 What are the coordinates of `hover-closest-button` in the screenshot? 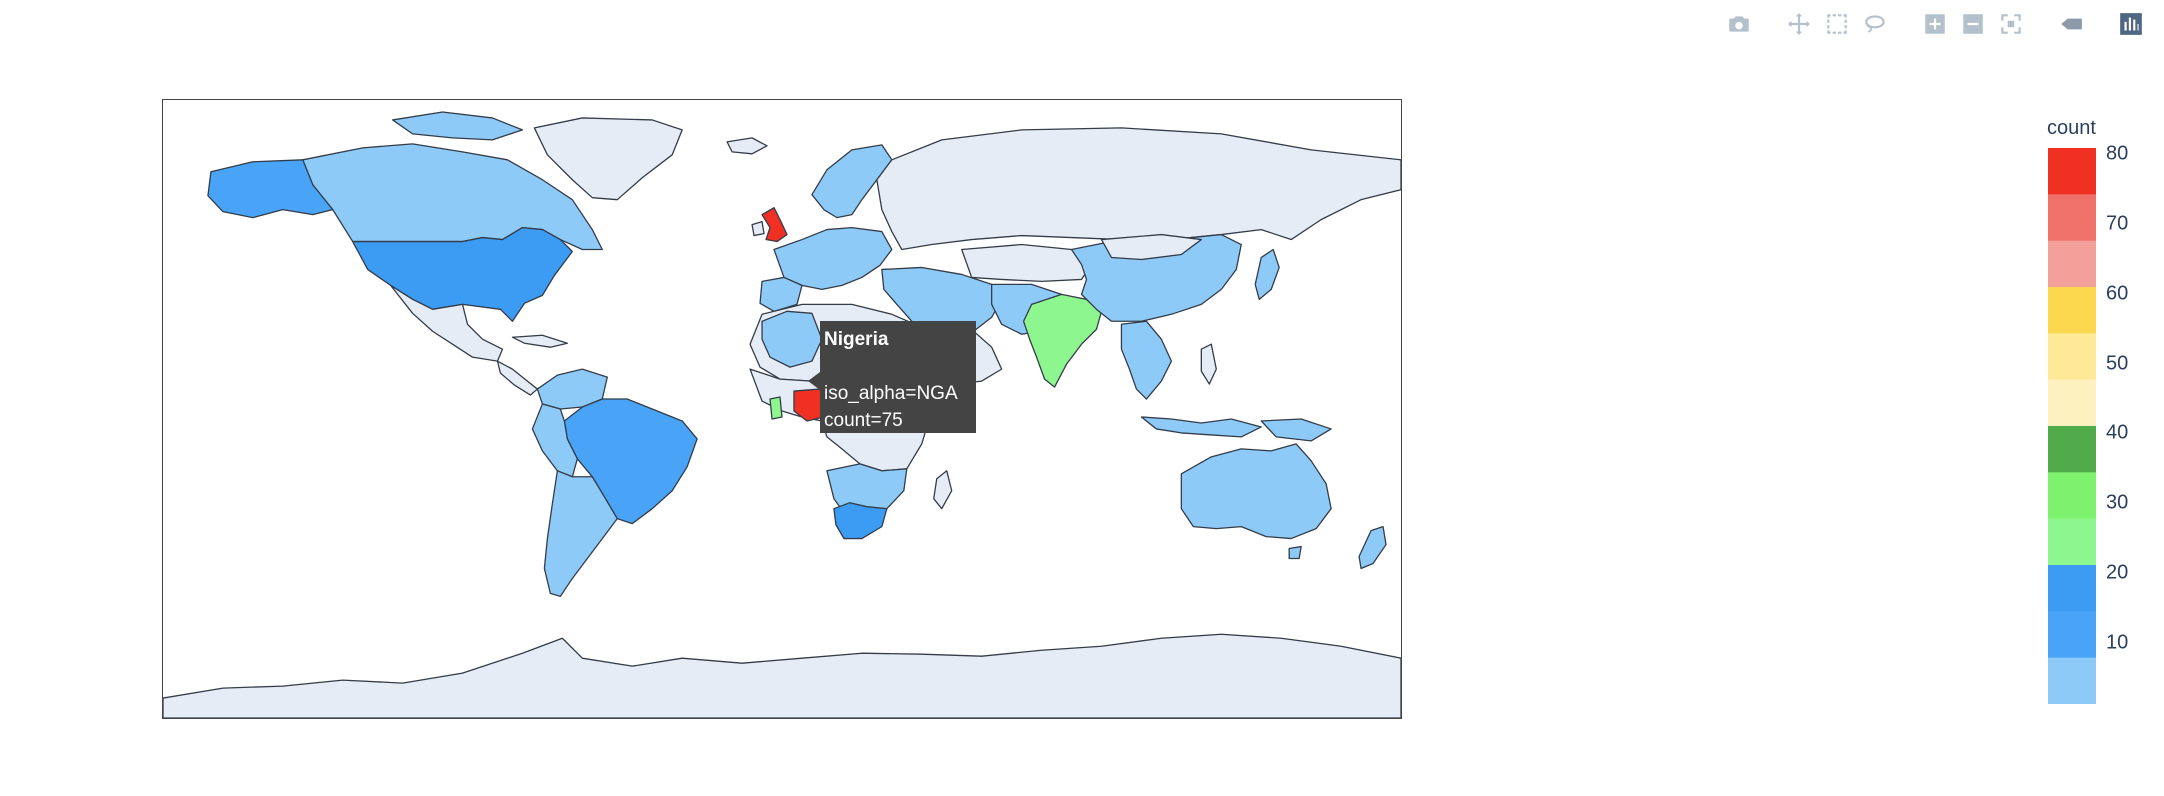 It's located at (2071, 24).